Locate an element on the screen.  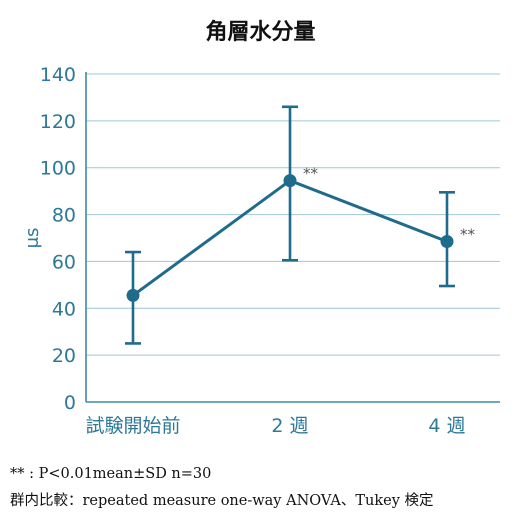
y-tick-label: 0 is located at coordinates (70, 403).